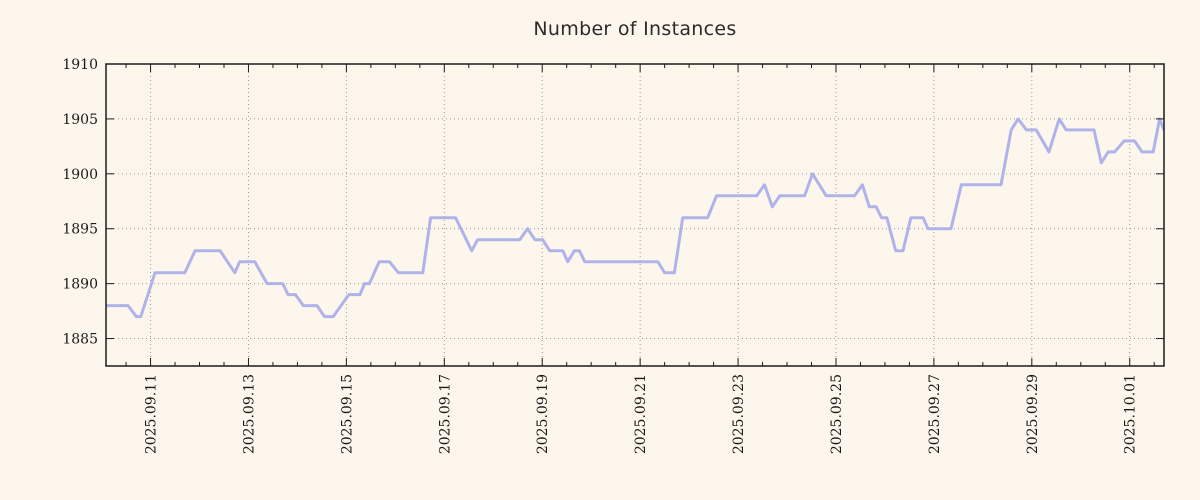 The width and height of the screenshot is (1200, 500). I want to click on svg-text: 2025.10.01, so click(1131, 414).